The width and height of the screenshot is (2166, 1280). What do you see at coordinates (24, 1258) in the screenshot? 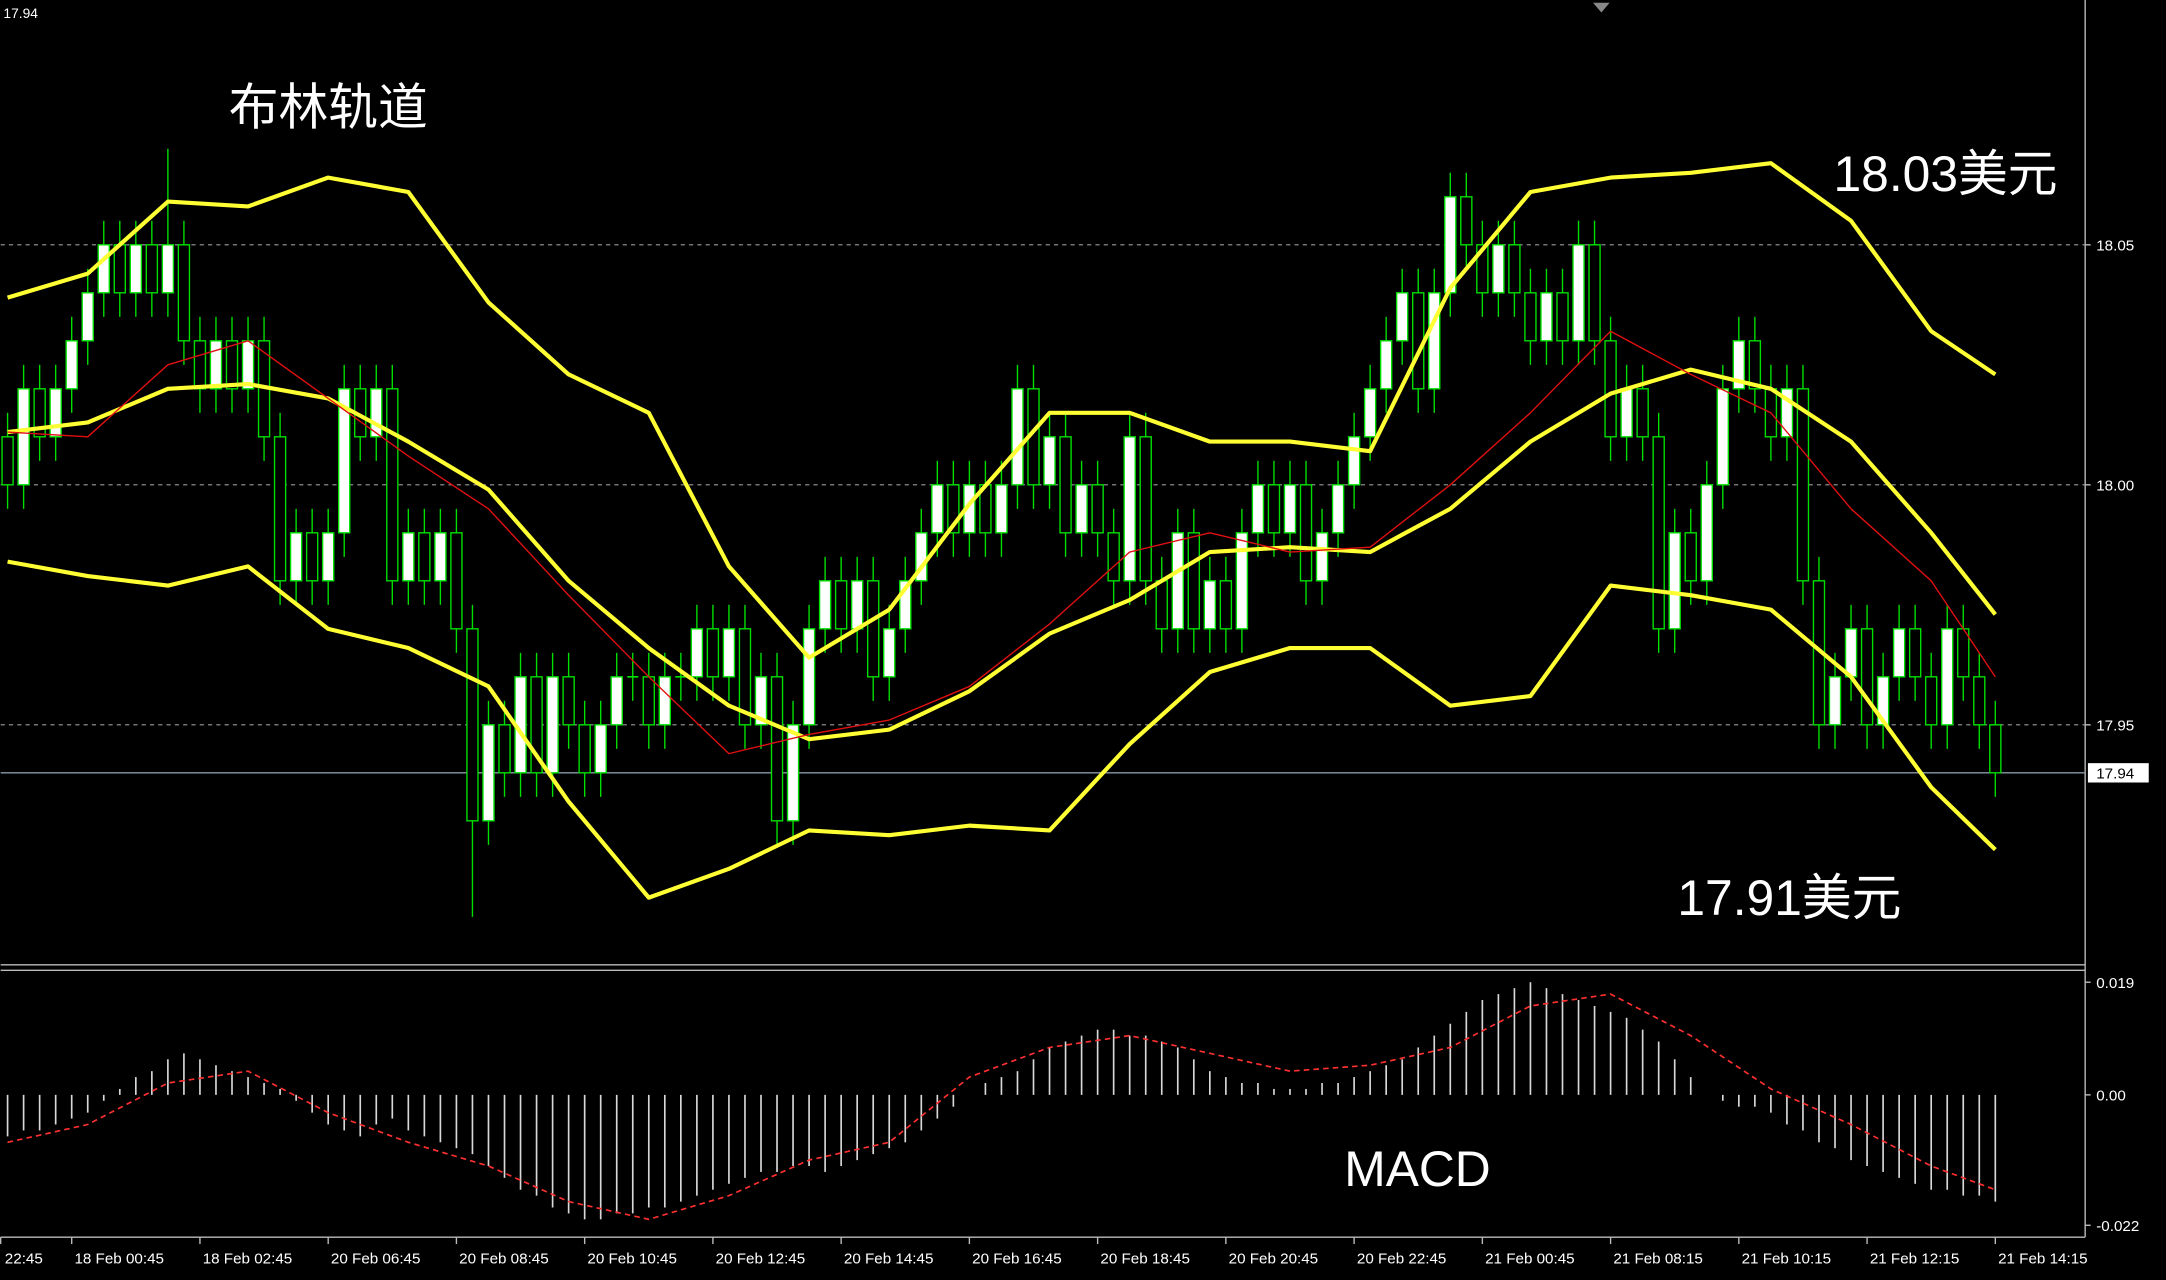
I see `x-tick-label: 22:45` at bounding box center [24, 1258].